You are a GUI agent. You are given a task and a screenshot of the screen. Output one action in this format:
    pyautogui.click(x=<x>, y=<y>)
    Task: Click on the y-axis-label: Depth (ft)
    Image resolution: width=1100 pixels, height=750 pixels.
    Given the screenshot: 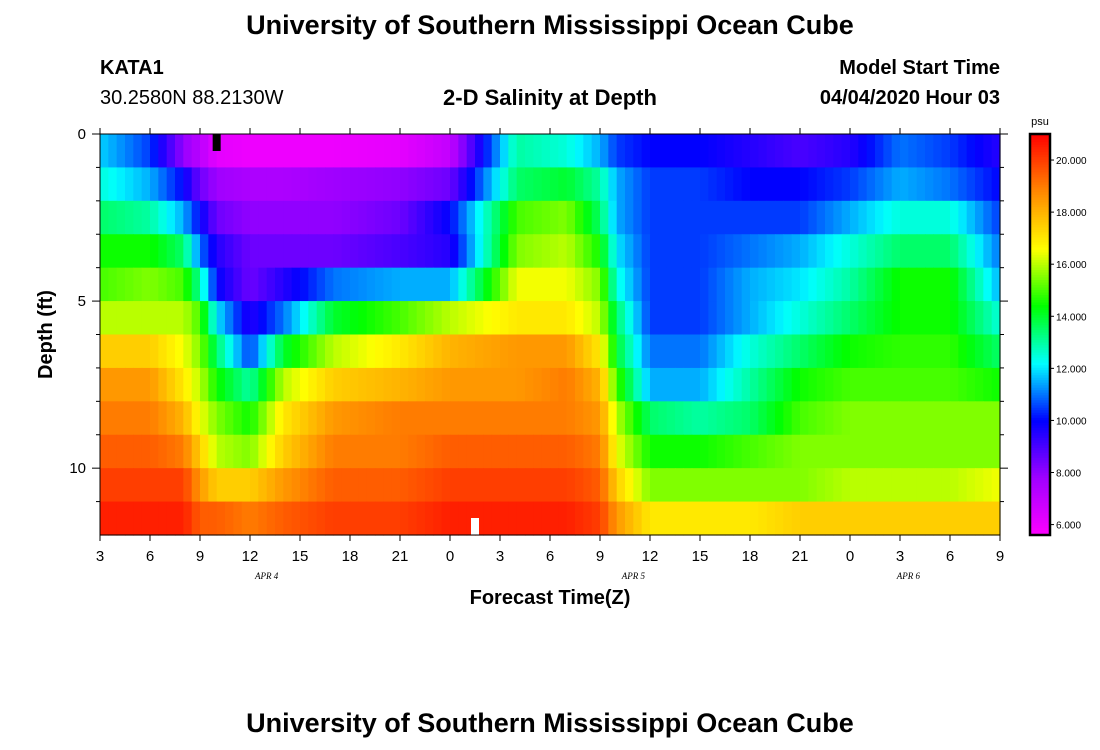 What is the action you would take?
    pyautogui.click(x=46, y=334)
    